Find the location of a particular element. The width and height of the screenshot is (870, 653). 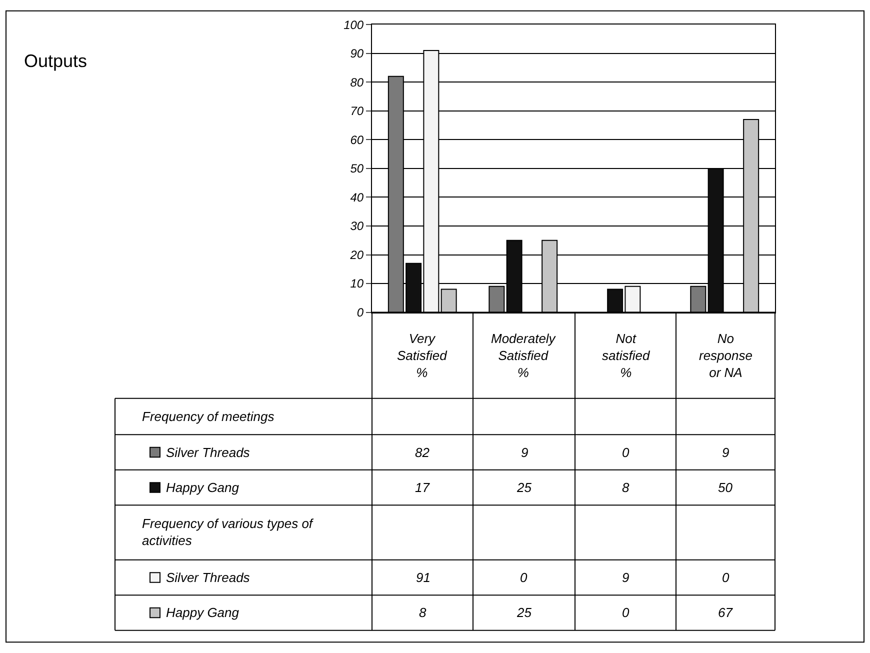

text: Outputs is located at coordinates (56, 61).